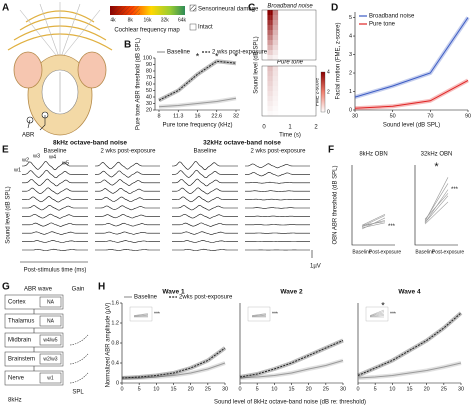 The image size is (474, 406). I want to click on panel-title: 8kHz octave-band noise, so click(90, 143).